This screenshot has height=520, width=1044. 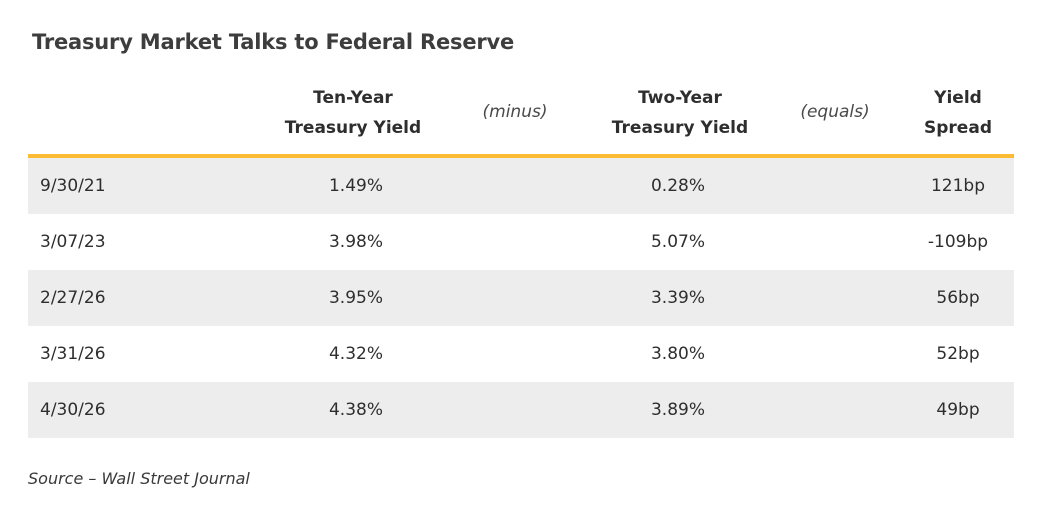 What do you see at coordinates (677, 410) in the screenshot?
I see `cell-two-year: 3.89%` at bounding box center [677, 410].